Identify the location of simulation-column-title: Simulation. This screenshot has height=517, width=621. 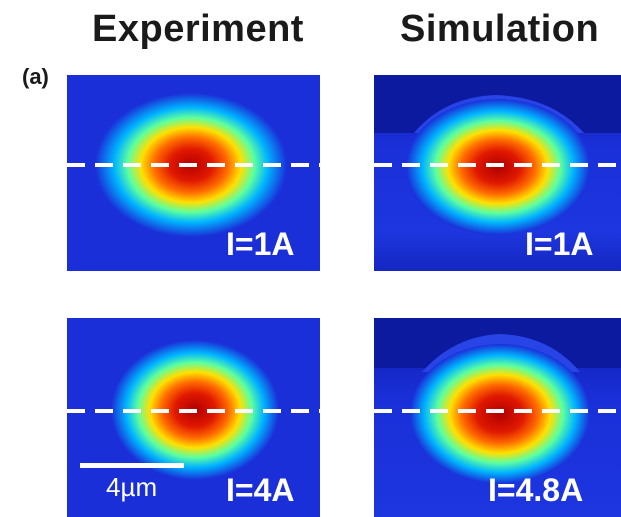
(500, 29).